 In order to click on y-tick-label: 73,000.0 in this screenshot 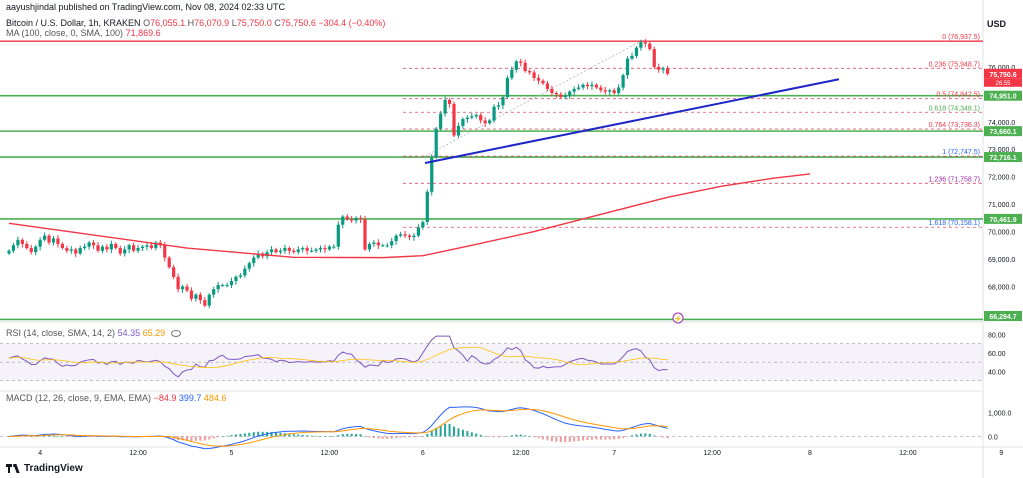, I will do `click(1001, 150)`.